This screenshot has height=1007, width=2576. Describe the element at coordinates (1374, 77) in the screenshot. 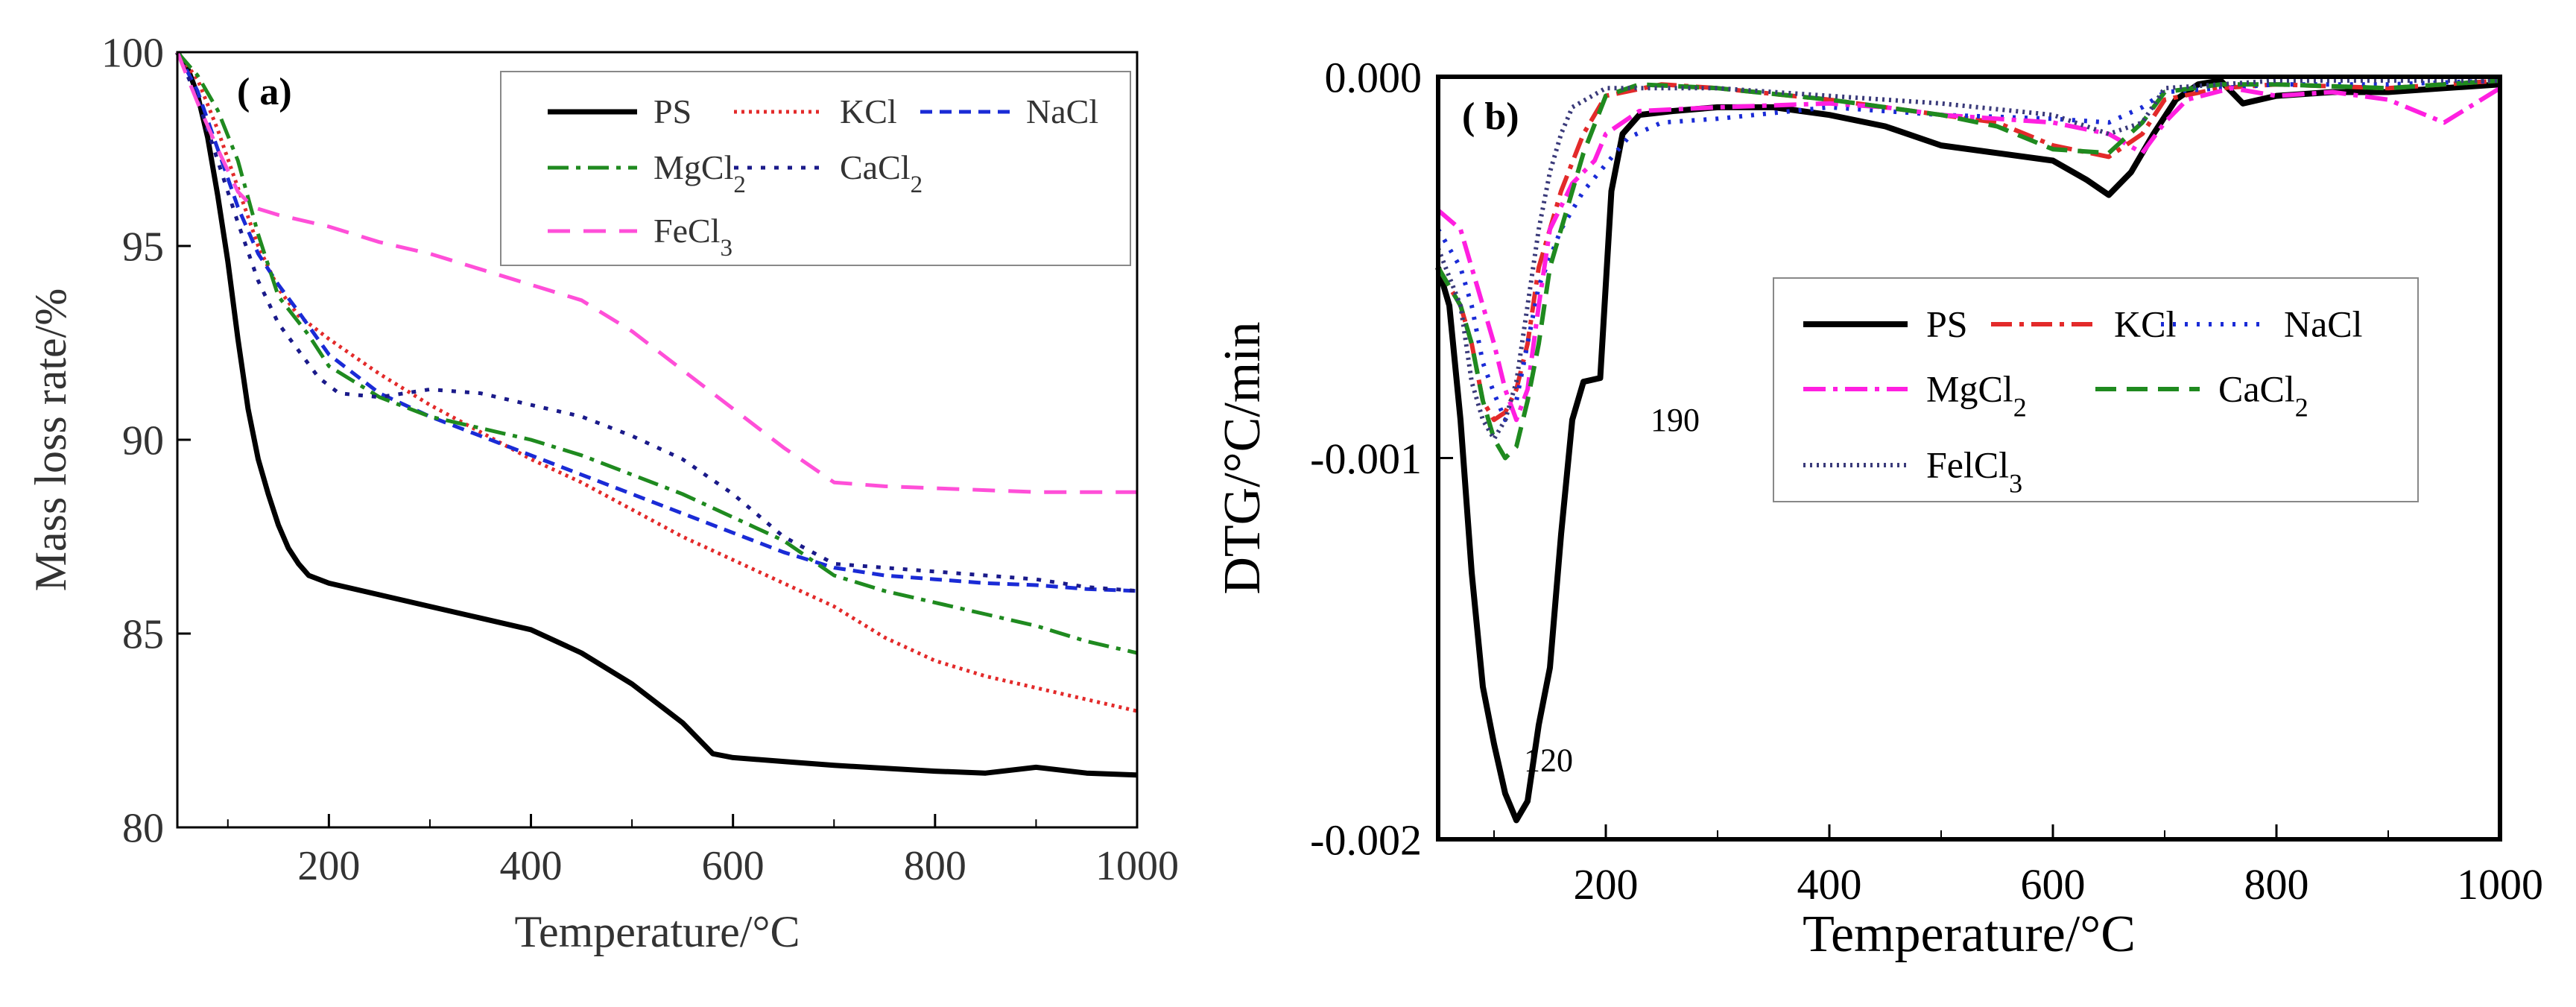

I see `b-y-tick-label: 0.000` at that location.